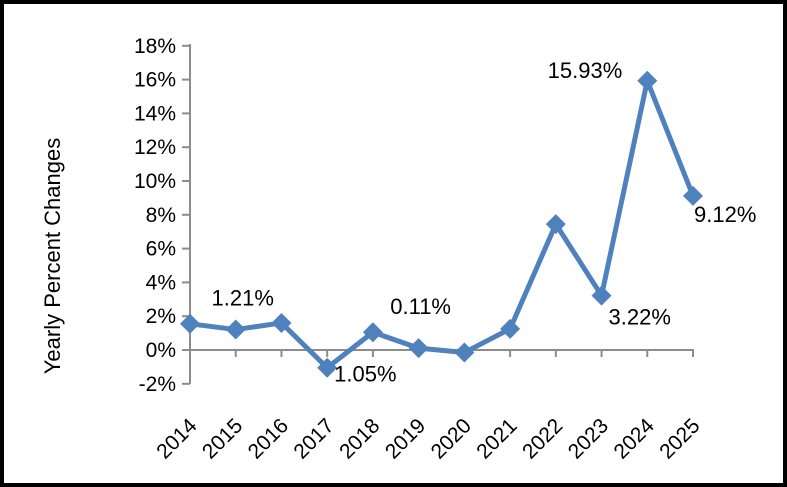 The height and width of the screenshot is (487, 787). What do you see at coordinates (155, 46) in the screenshot?
I see `y-axis-tick-label: 18%` at bounding box center [155, 46].